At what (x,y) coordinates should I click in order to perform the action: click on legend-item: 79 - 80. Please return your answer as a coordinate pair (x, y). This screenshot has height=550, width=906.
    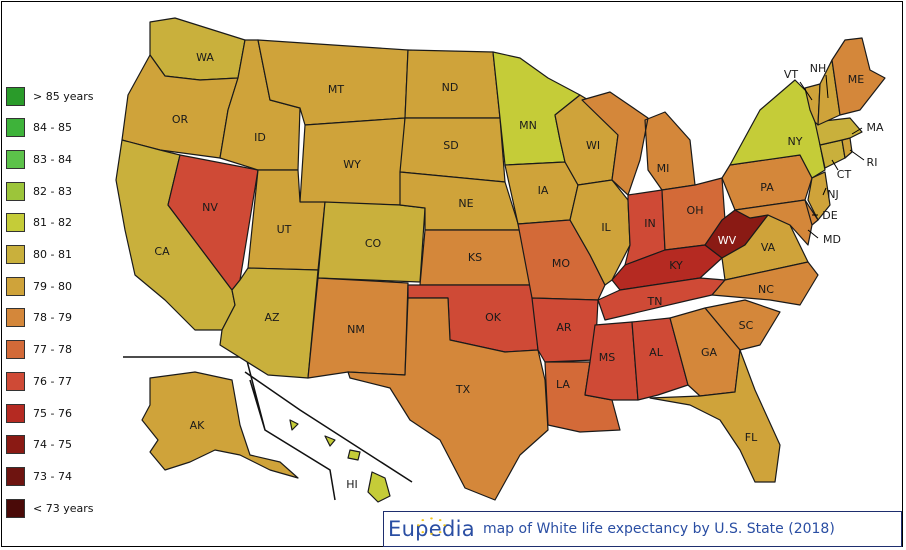
    Looking at the image, I should click on (39, 286).